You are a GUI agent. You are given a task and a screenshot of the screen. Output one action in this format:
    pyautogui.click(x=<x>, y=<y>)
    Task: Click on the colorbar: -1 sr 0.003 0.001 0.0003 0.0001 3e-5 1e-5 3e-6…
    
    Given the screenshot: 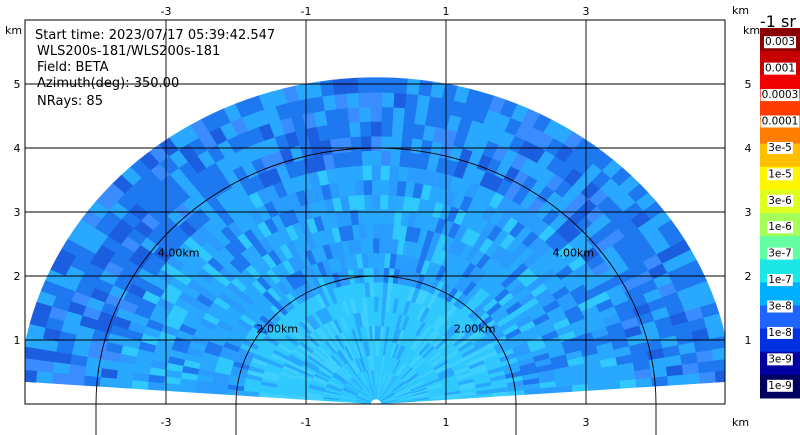 What is the action you would take?
    pyautogui.click(x=780, y=205)
    